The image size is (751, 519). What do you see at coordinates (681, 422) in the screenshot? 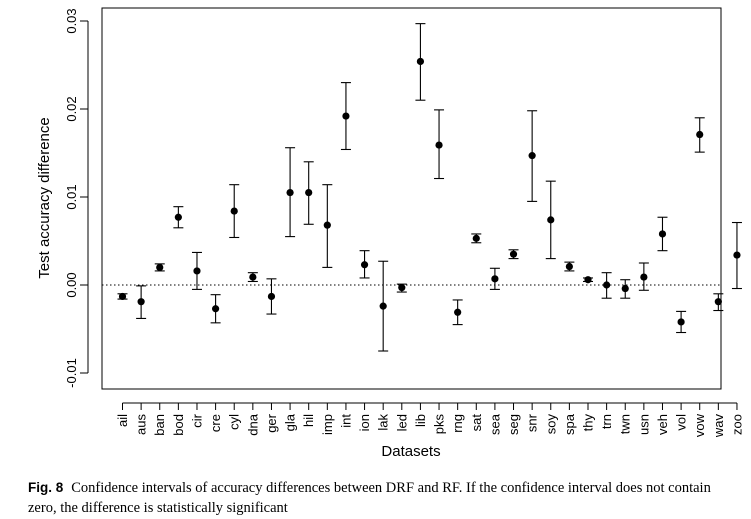
I see `x-tick-label: vol` at bounding box center [681, 422].